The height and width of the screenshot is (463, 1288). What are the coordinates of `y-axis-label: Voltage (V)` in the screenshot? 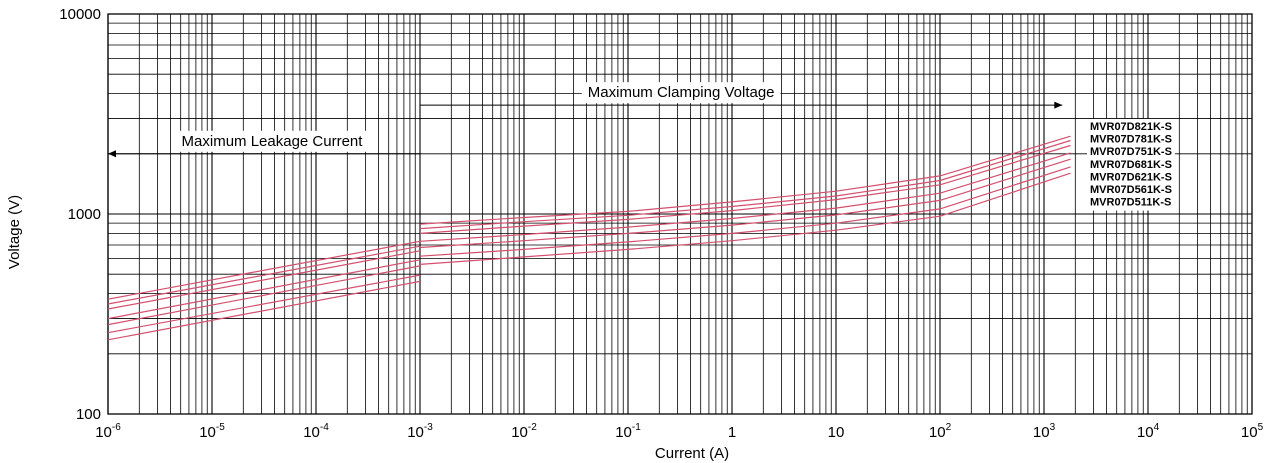 It's located at (14, 232).